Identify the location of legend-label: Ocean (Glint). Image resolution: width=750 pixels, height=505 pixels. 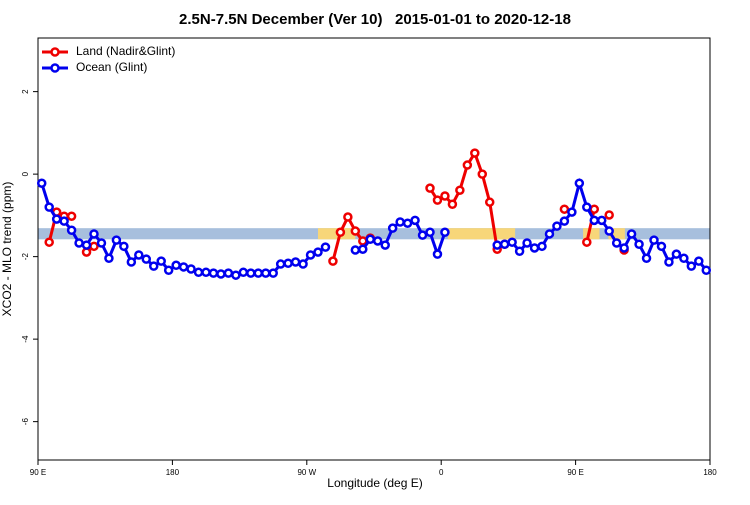
(111, 67).